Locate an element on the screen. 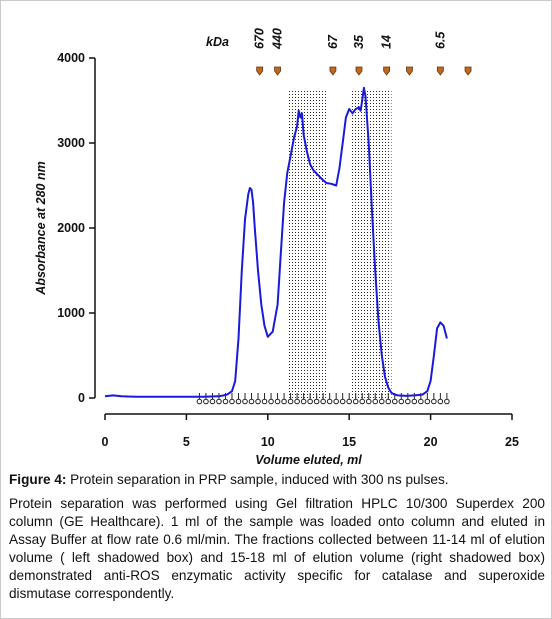 This screenshot has height=619, width=552. x-tick-label: 20 is located at coordinates (431, 442).